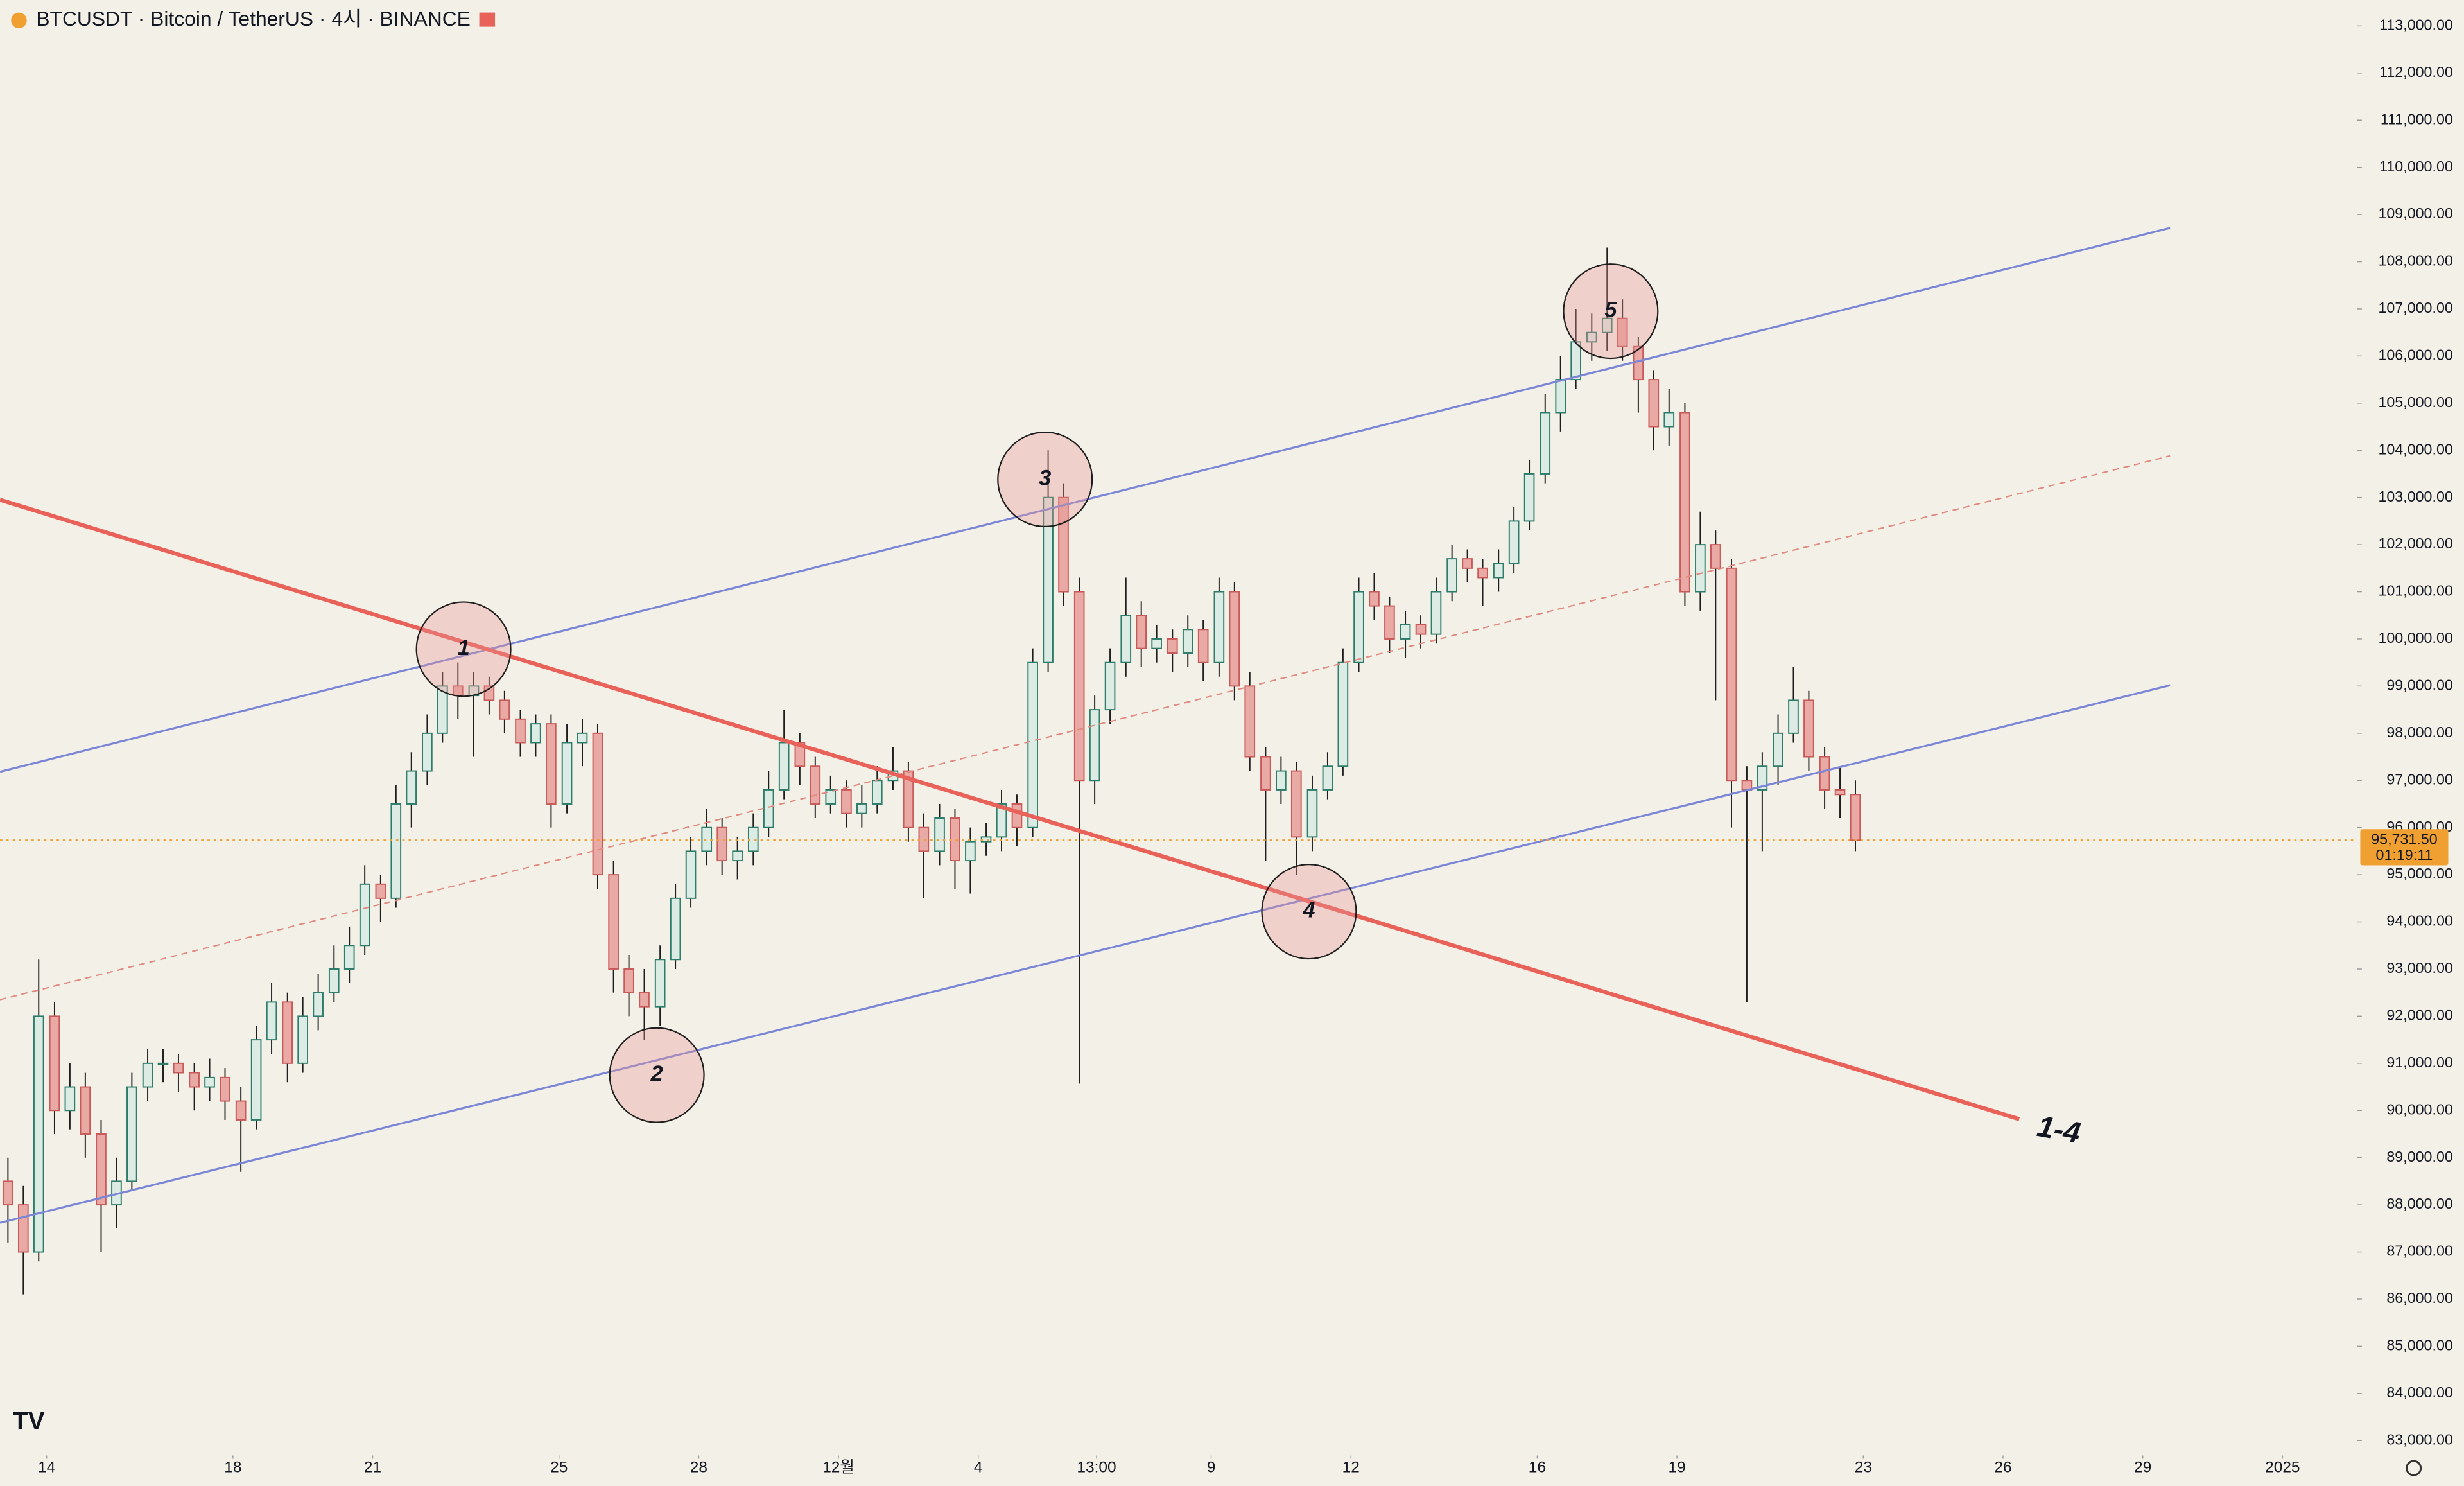  Describe the element at coordinates (2419, 685) in the screenshot. I see `y-tick-label: 99,000.00` at that location.